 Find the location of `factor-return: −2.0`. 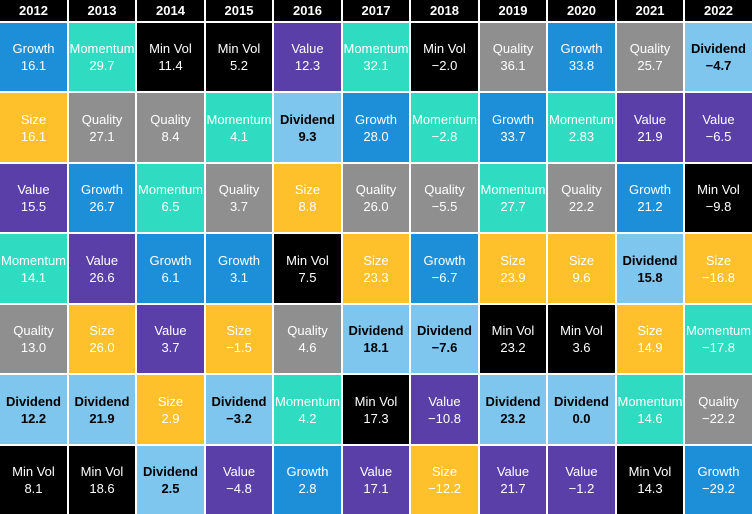

factor-return: −2.0 is located at coordinates (444, 65).